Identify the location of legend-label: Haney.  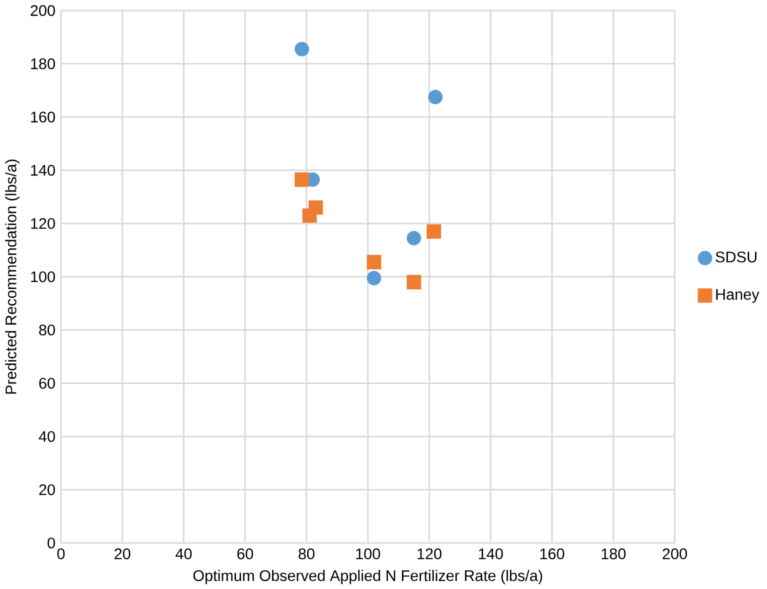
(738, 296).